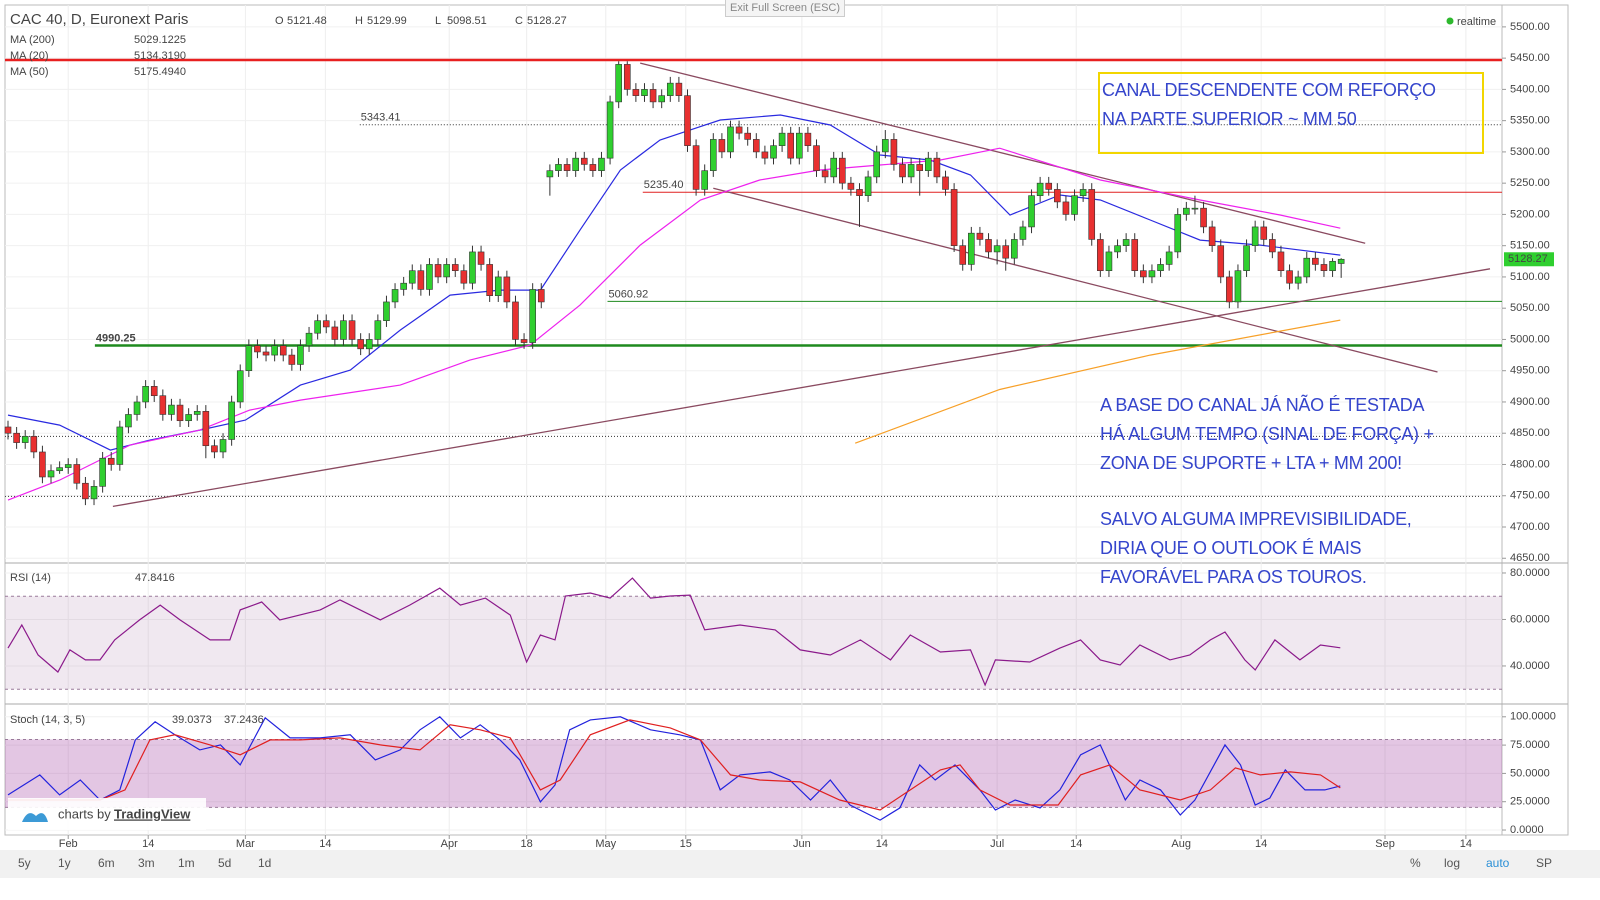 Image resolution: width=1600 pixels, height=900 pixels. I want to click on annotation-line: DIRIA QUE O OUTLOOK É MAIS, so click(1231, 548).